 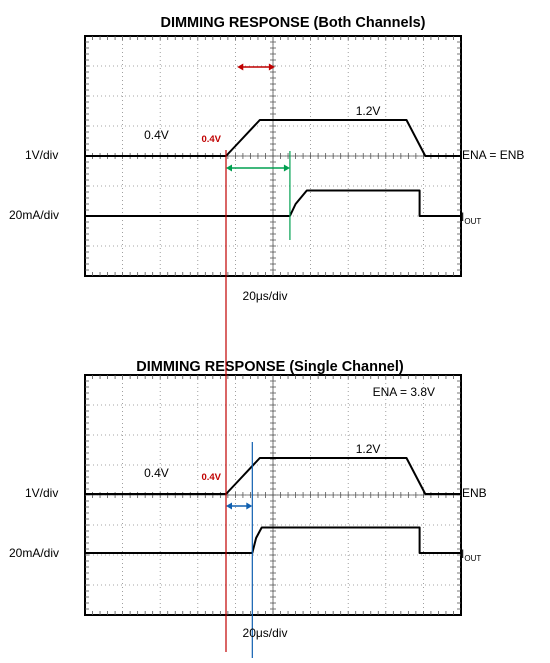 What do you see at coordinates (265, 296) in the screenshot?
I see `scope1-timebase: 20μs/div` at bounding box center [265, 296].